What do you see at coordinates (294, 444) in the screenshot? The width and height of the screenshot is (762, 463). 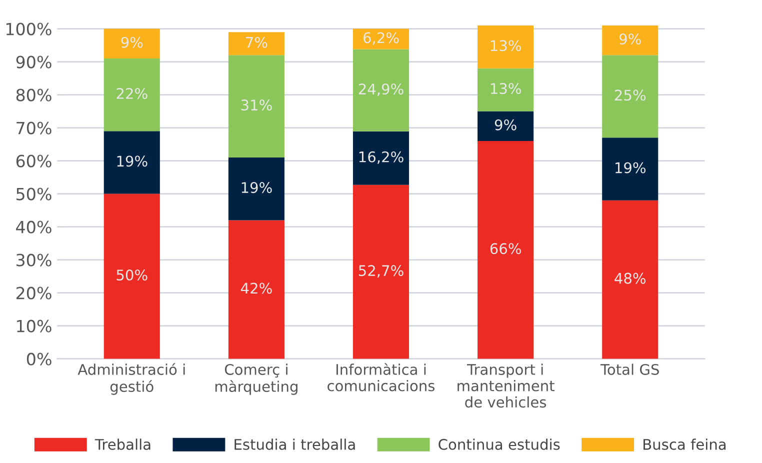 I see `legend-label: Estudia i treballa` at bounding box center [294, 444].